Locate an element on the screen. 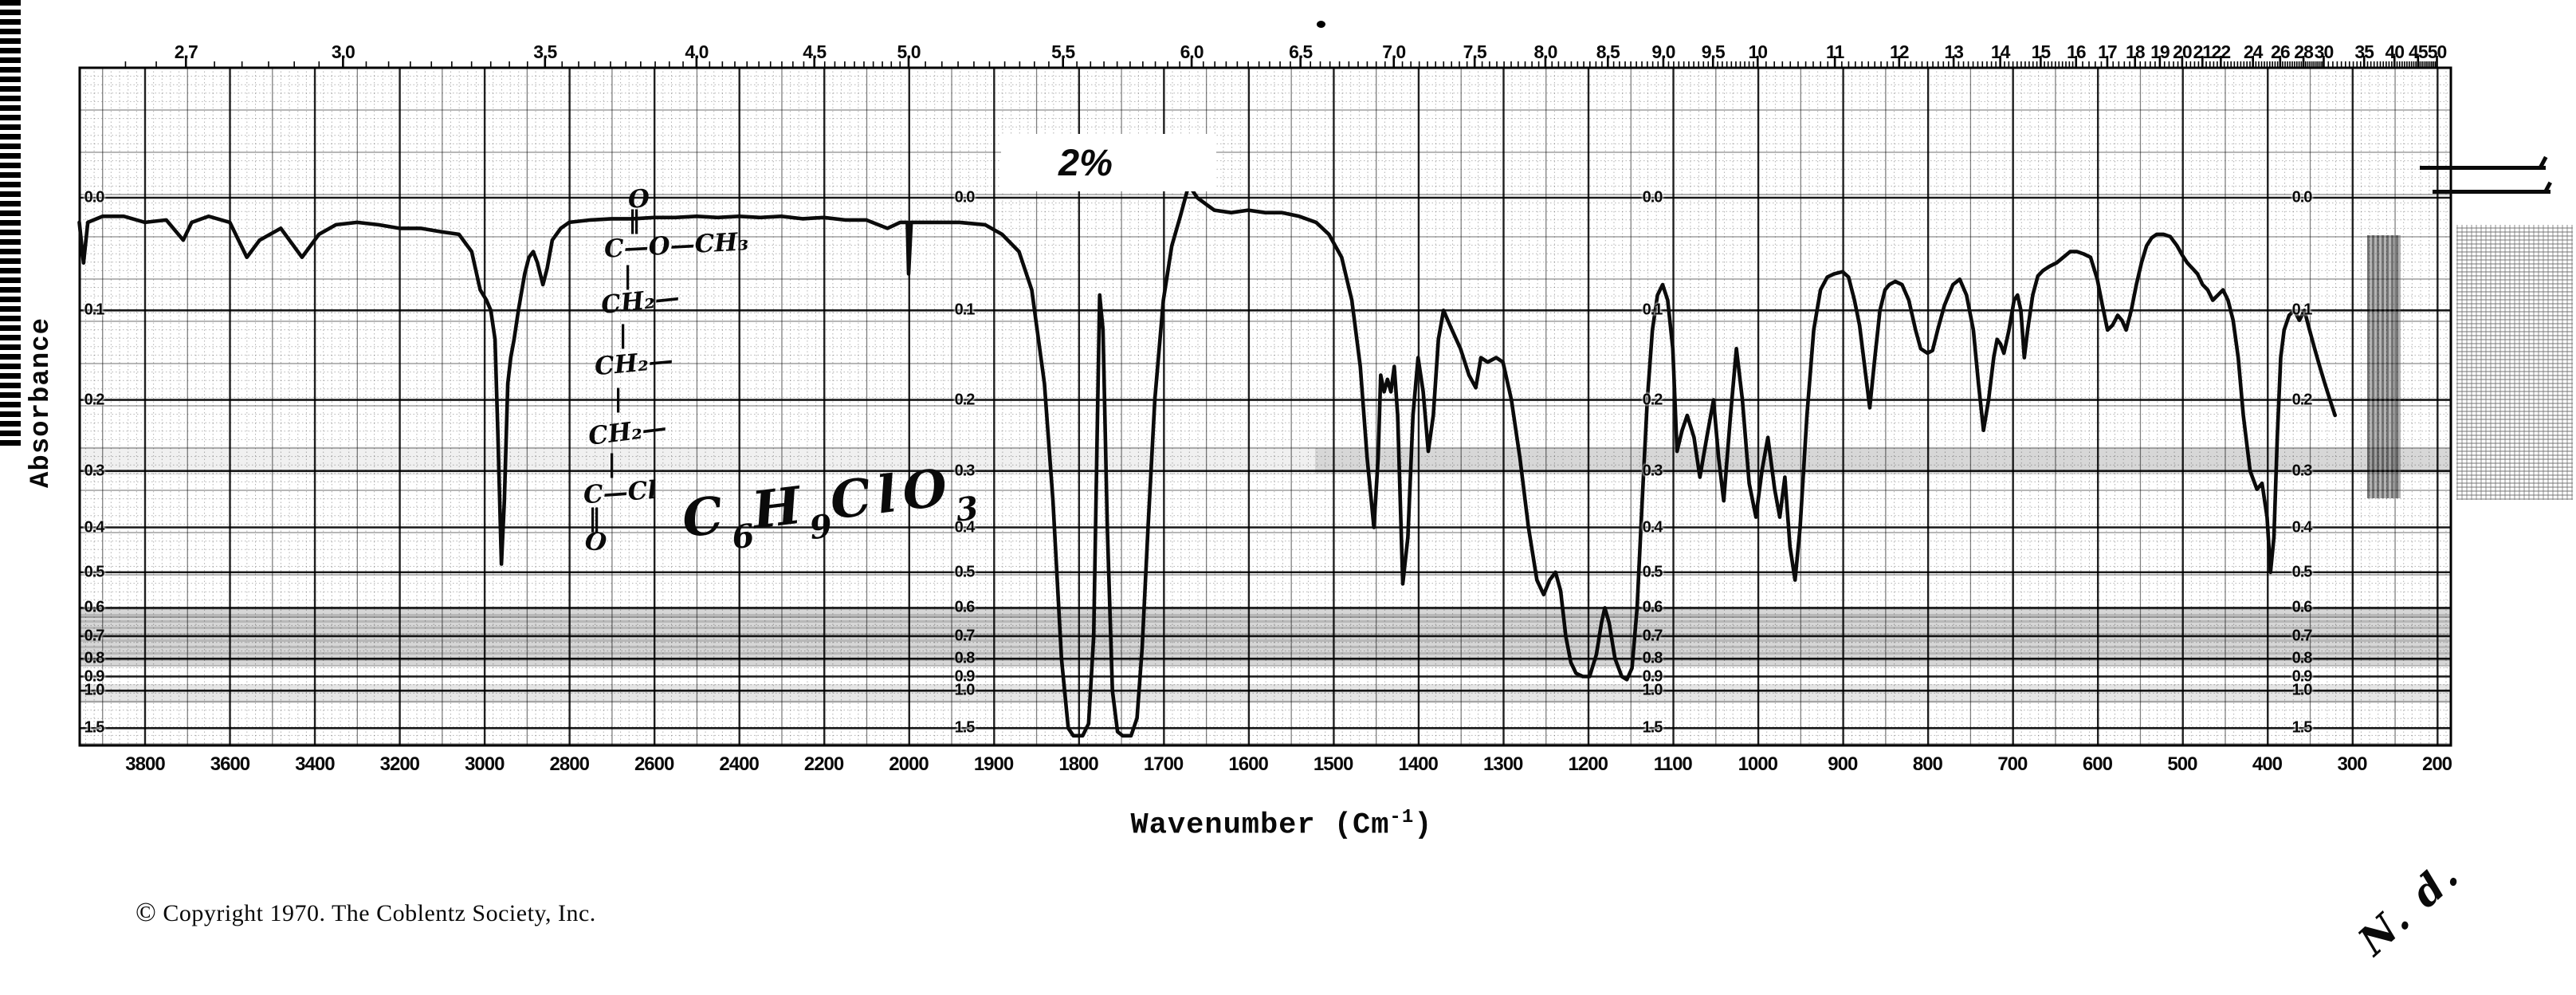 The width and height of the screenshot is (2576, 995). top-axis-label: 9.0 is located at coordinates (1663, 51).